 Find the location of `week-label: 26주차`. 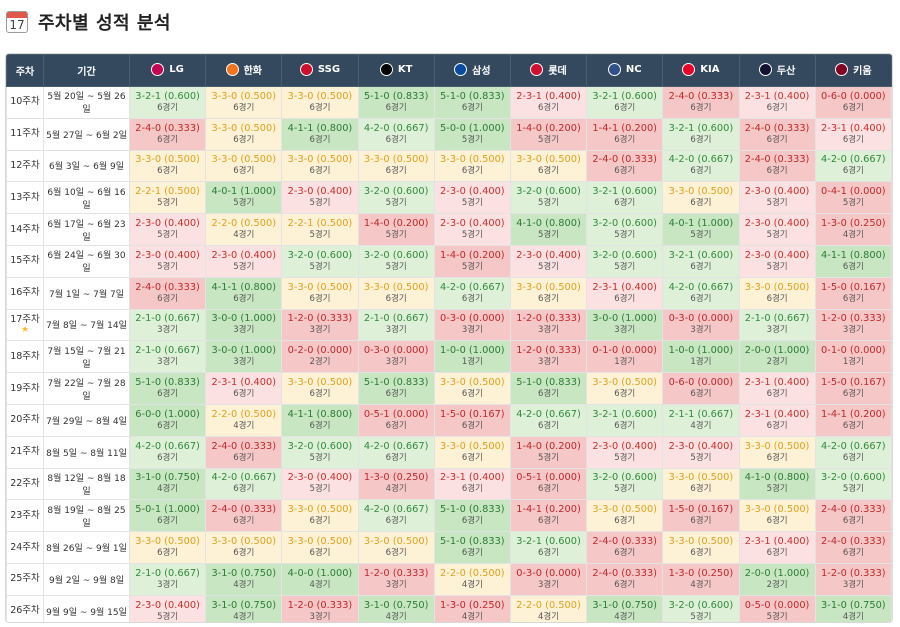

week-label: 26주차 is located at coordinates (25, 608).